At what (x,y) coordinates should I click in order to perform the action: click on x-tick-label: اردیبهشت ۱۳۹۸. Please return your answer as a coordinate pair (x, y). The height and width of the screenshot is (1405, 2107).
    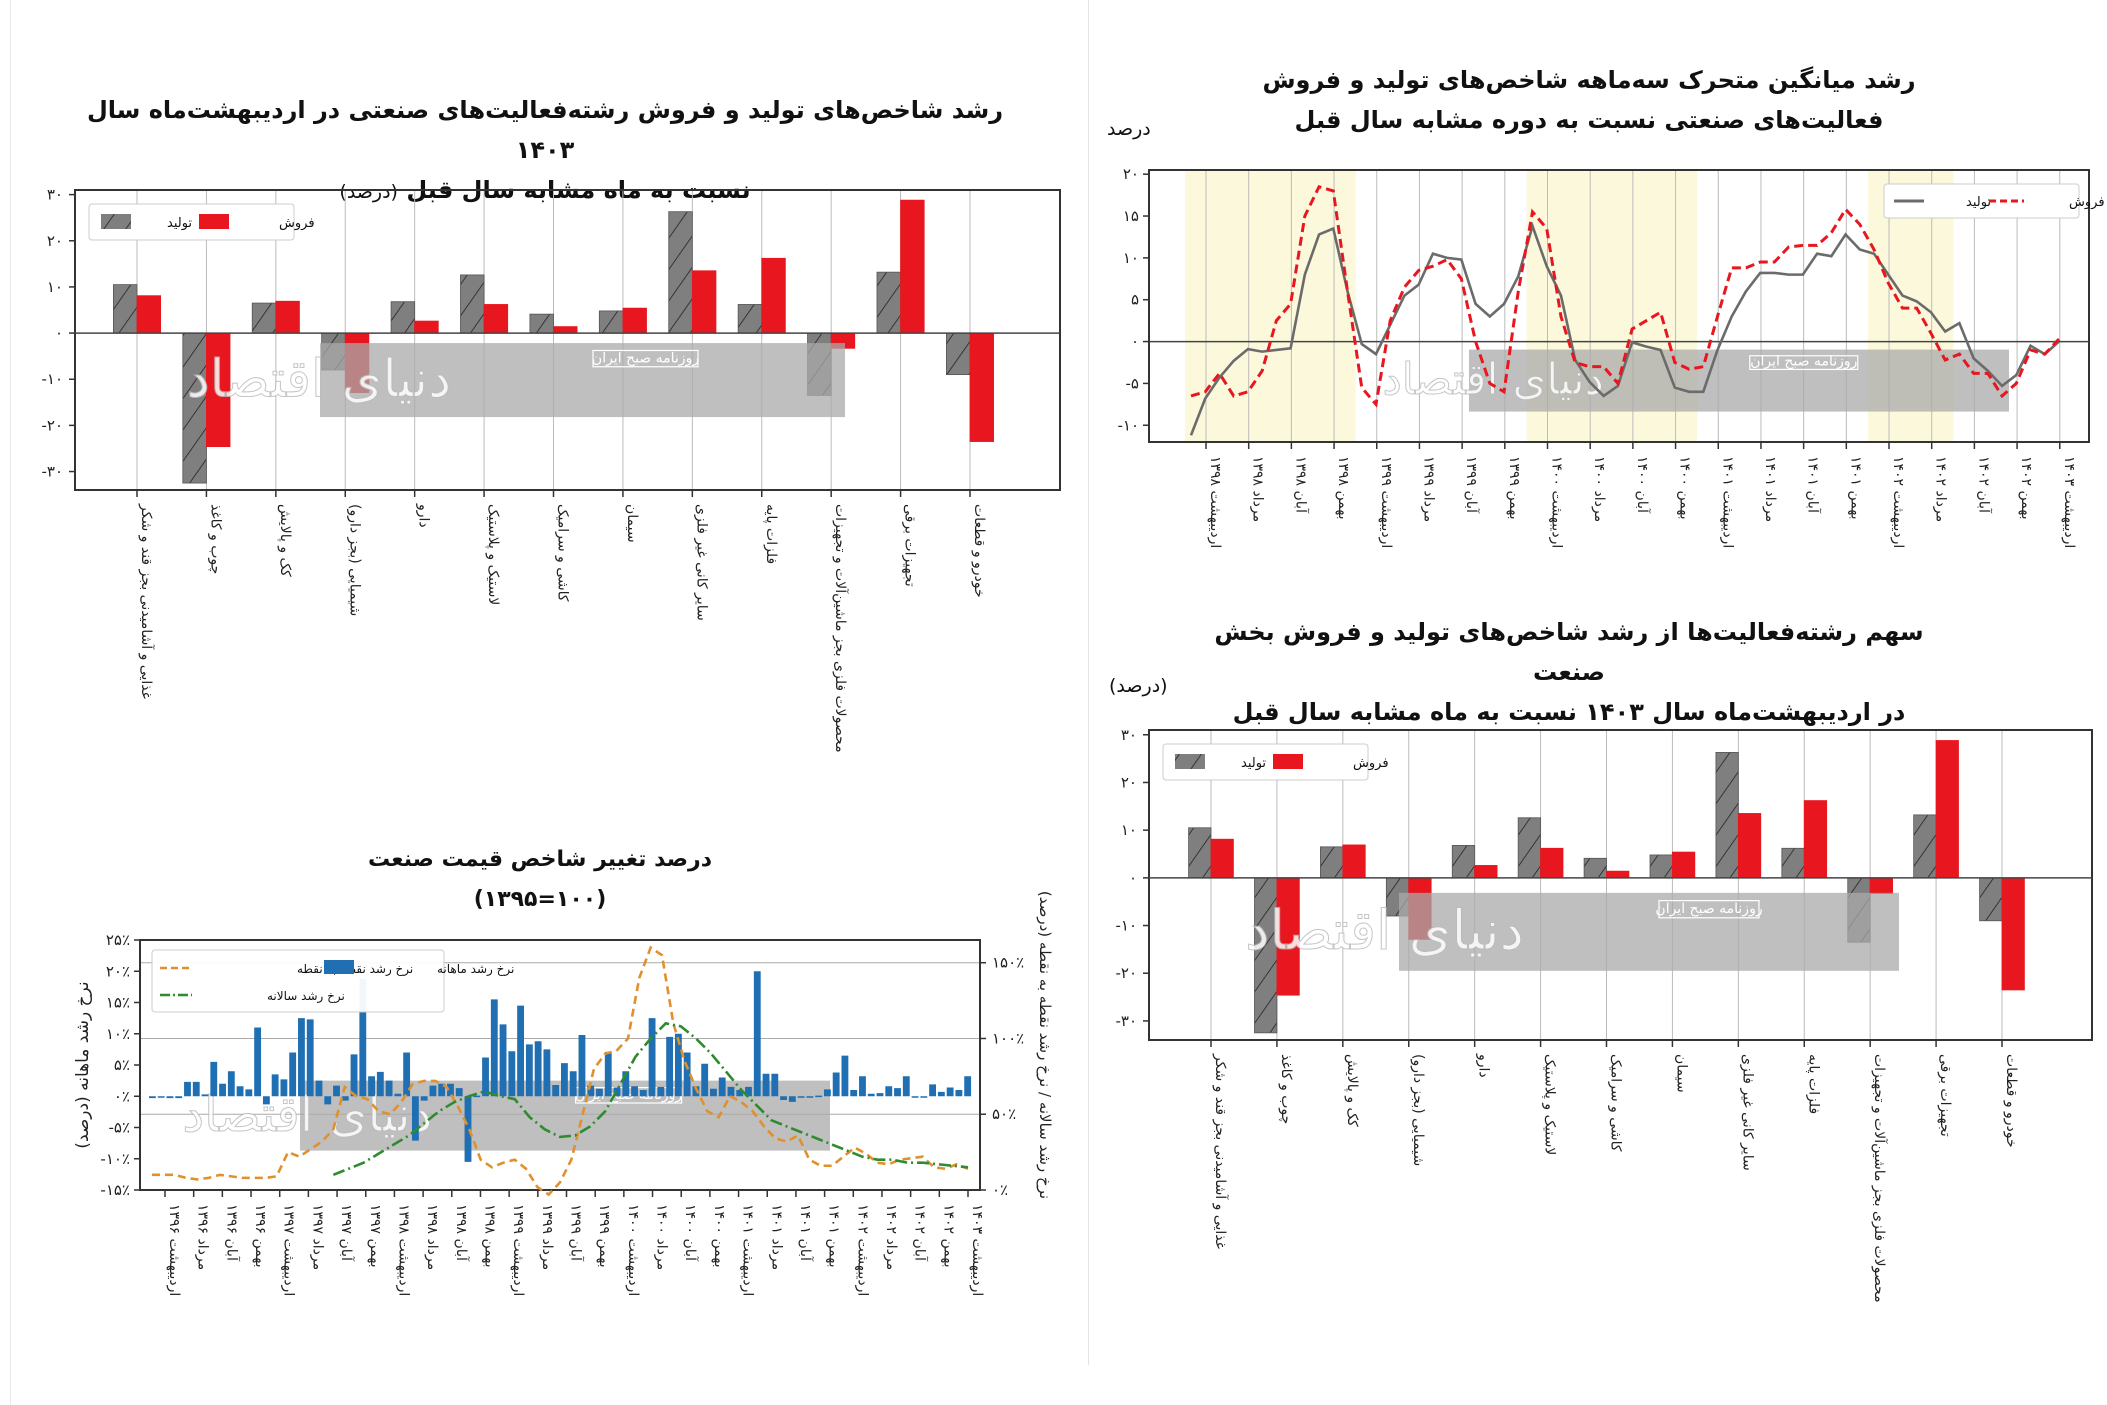
    Looking at the image, I should click on (1215, 502).